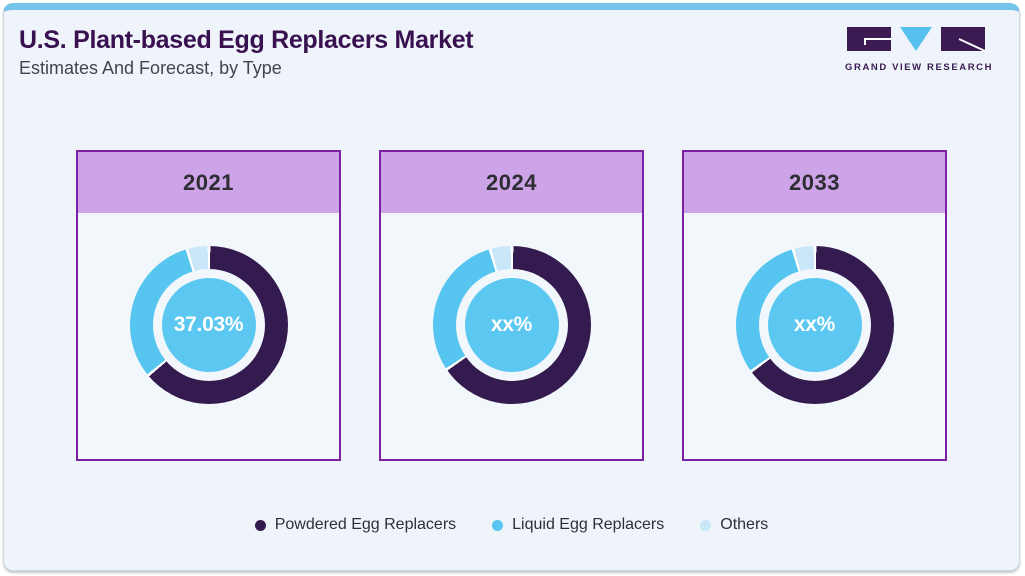  I want to click on gvr-logo-icon, so click(916, 39).